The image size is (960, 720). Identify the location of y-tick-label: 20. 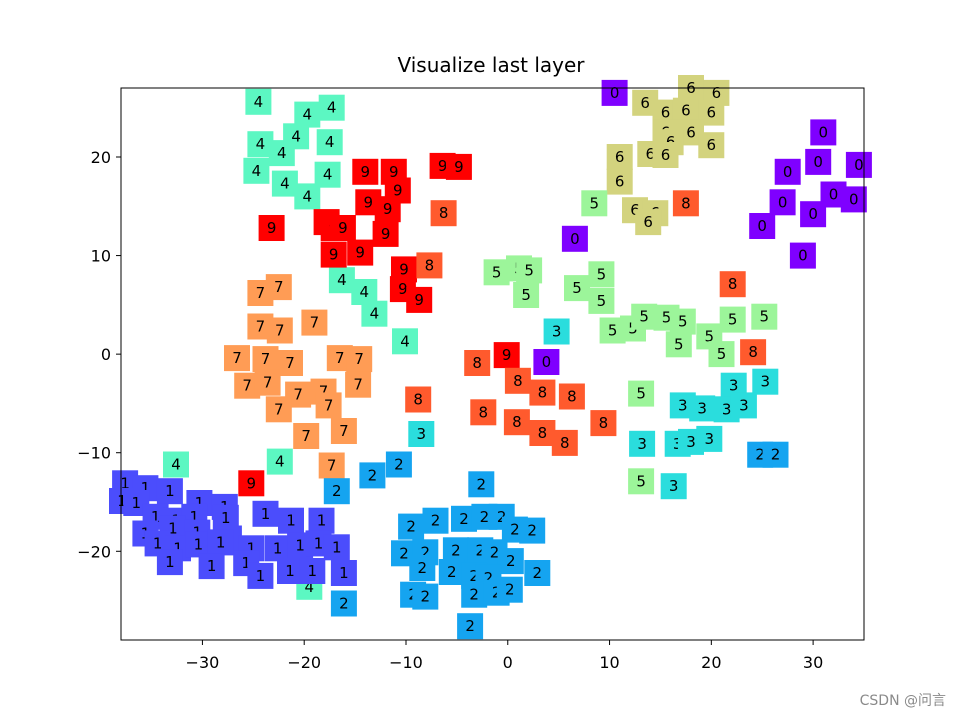
(101, 157).